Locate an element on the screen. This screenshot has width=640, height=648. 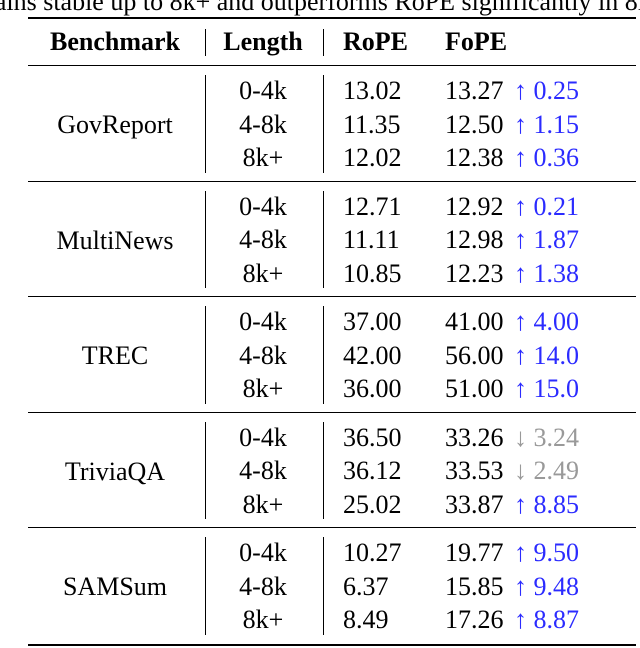
rope-cell: 11.35 is located at coordinates (372, 124).